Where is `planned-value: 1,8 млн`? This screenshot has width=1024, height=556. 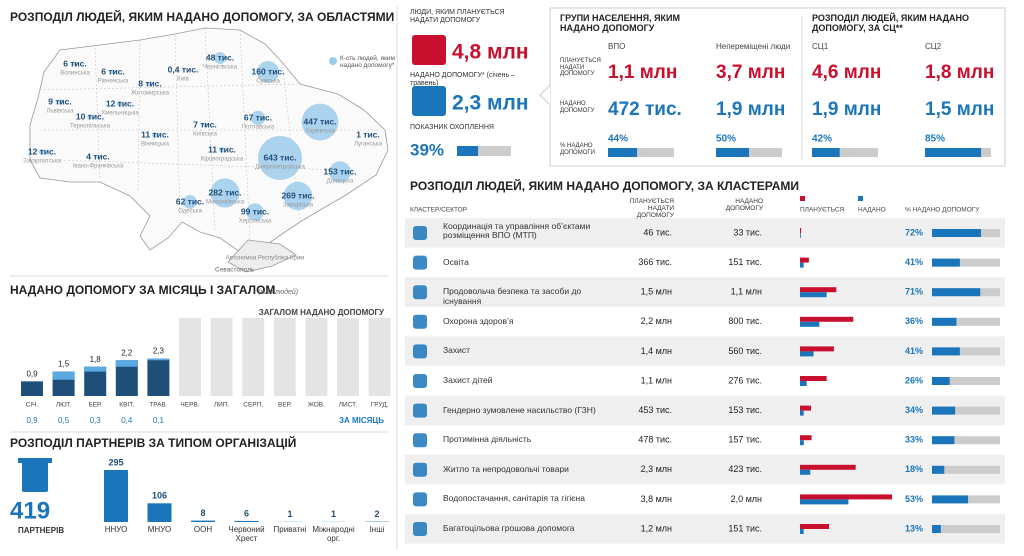 planned-value: 1,8 млн is located at coordinates (959, 72).